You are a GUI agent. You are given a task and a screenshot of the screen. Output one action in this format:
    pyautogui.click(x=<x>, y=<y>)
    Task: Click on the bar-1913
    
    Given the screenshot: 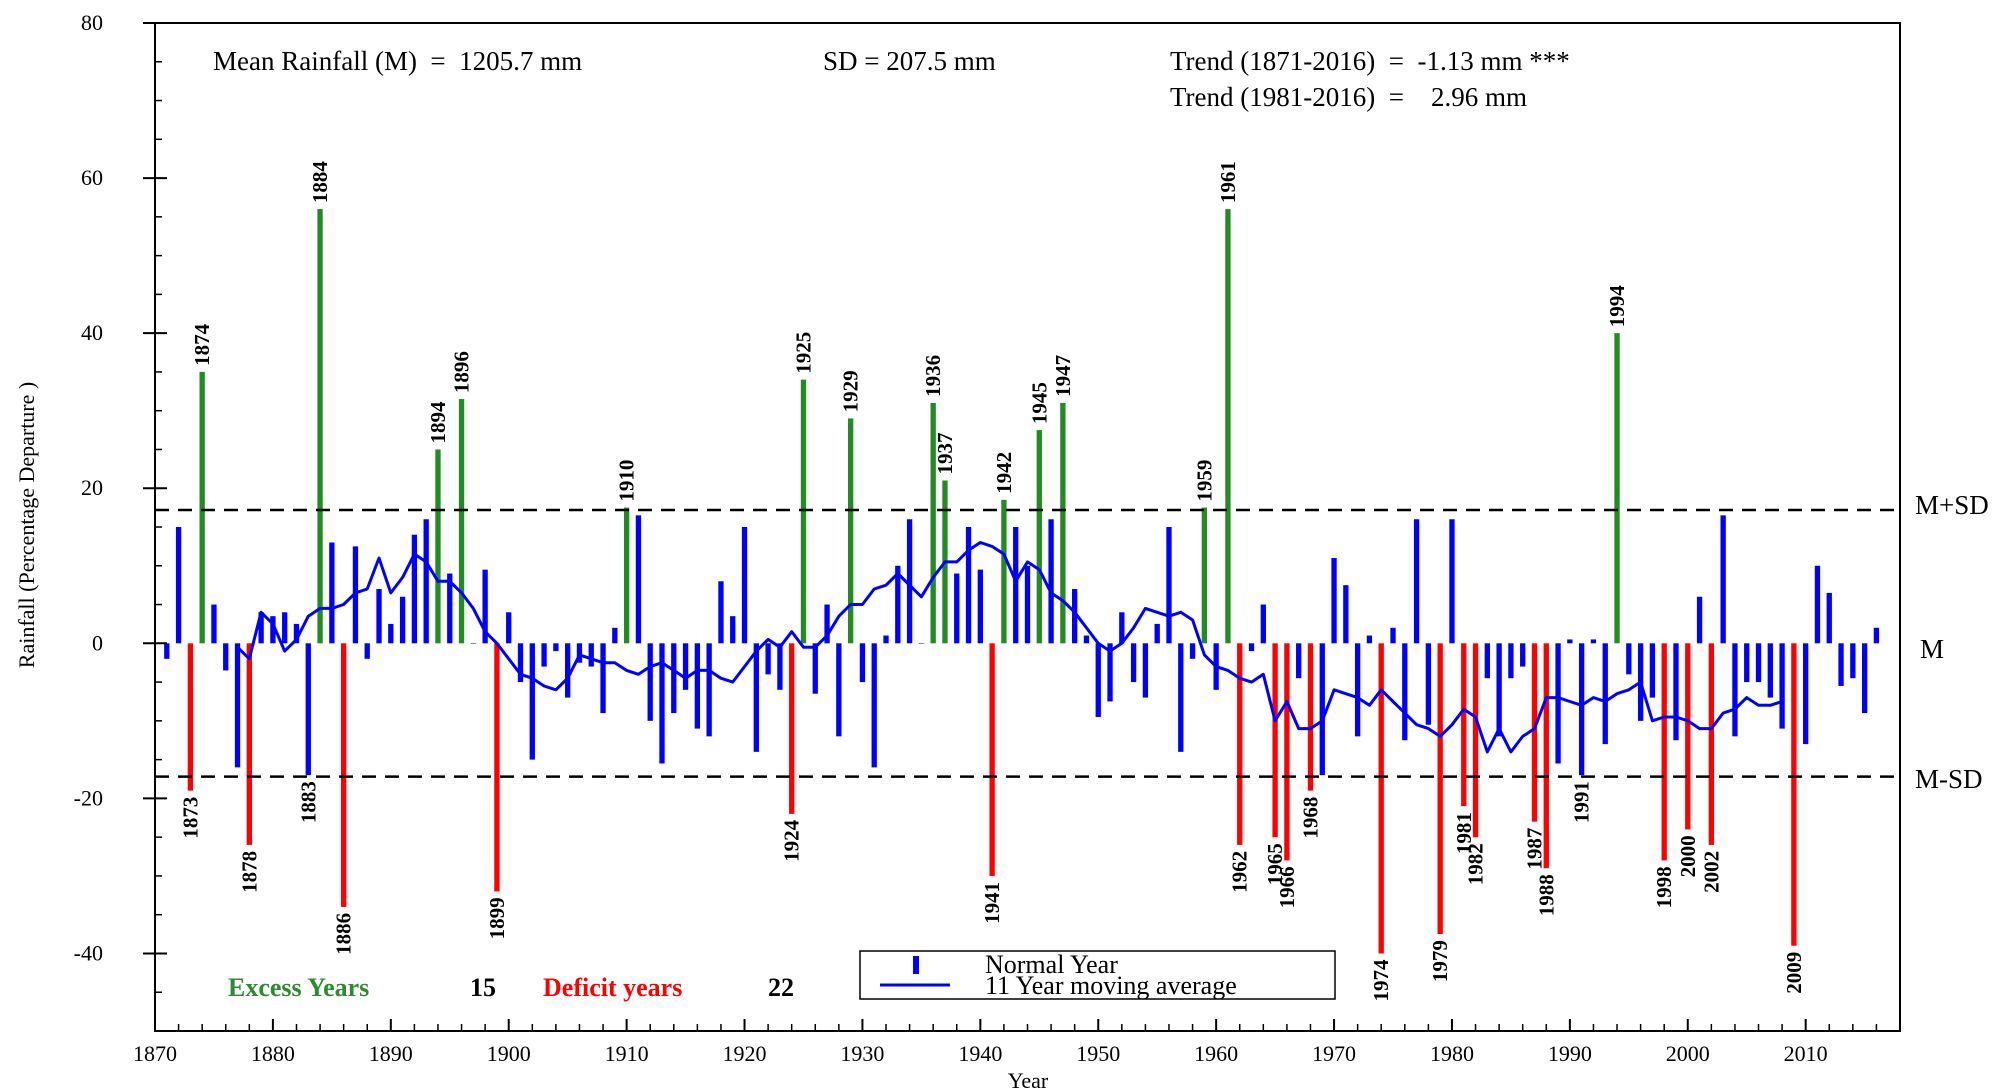 What is the action you would take?
    pyautogui.click(x=662, y=703)
    